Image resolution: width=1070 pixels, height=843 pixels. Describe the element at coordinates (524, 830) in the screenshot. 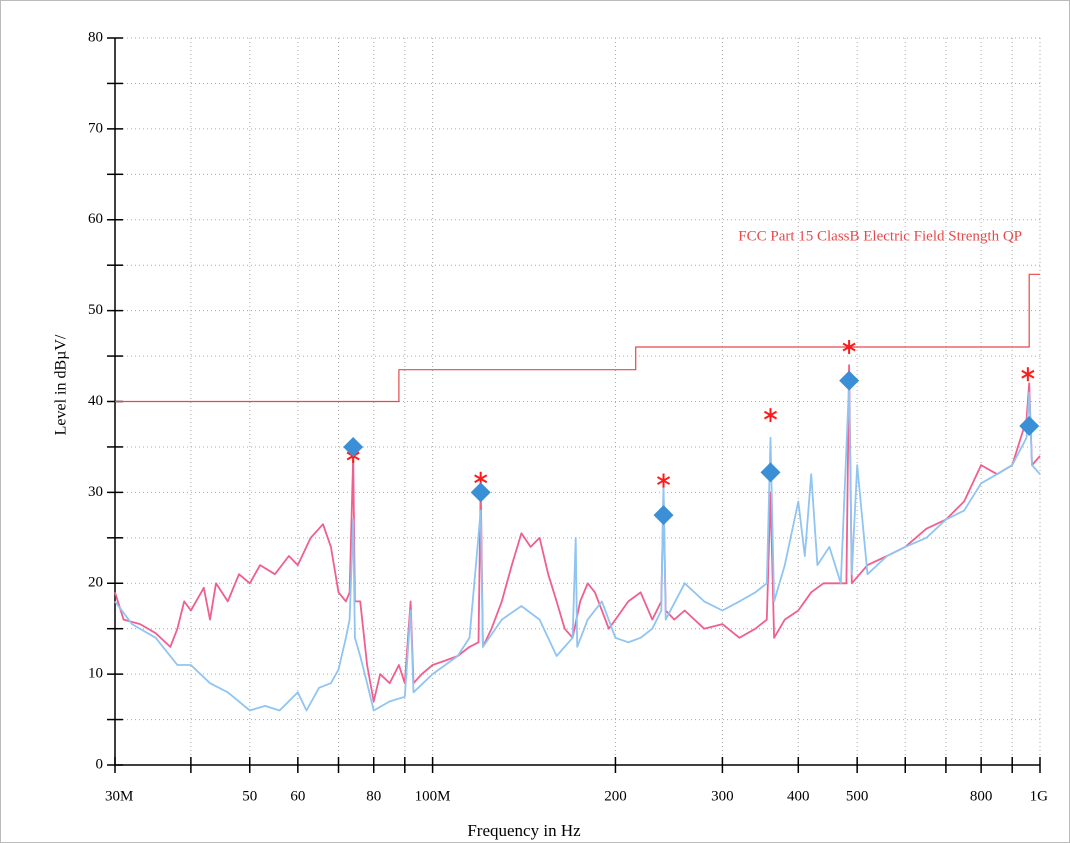

I see `x-axis-label: Frequency in Hz` at that location.